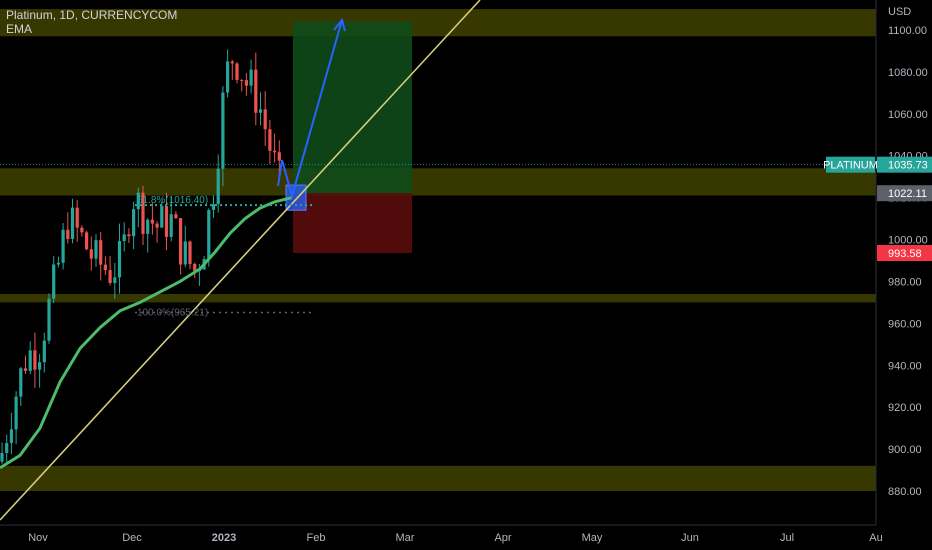 This screenshot has height=550, width=932. Describe the element at coordinates (502, 538) in the screenshot. I see `time-tick-label: Apr` at that location.